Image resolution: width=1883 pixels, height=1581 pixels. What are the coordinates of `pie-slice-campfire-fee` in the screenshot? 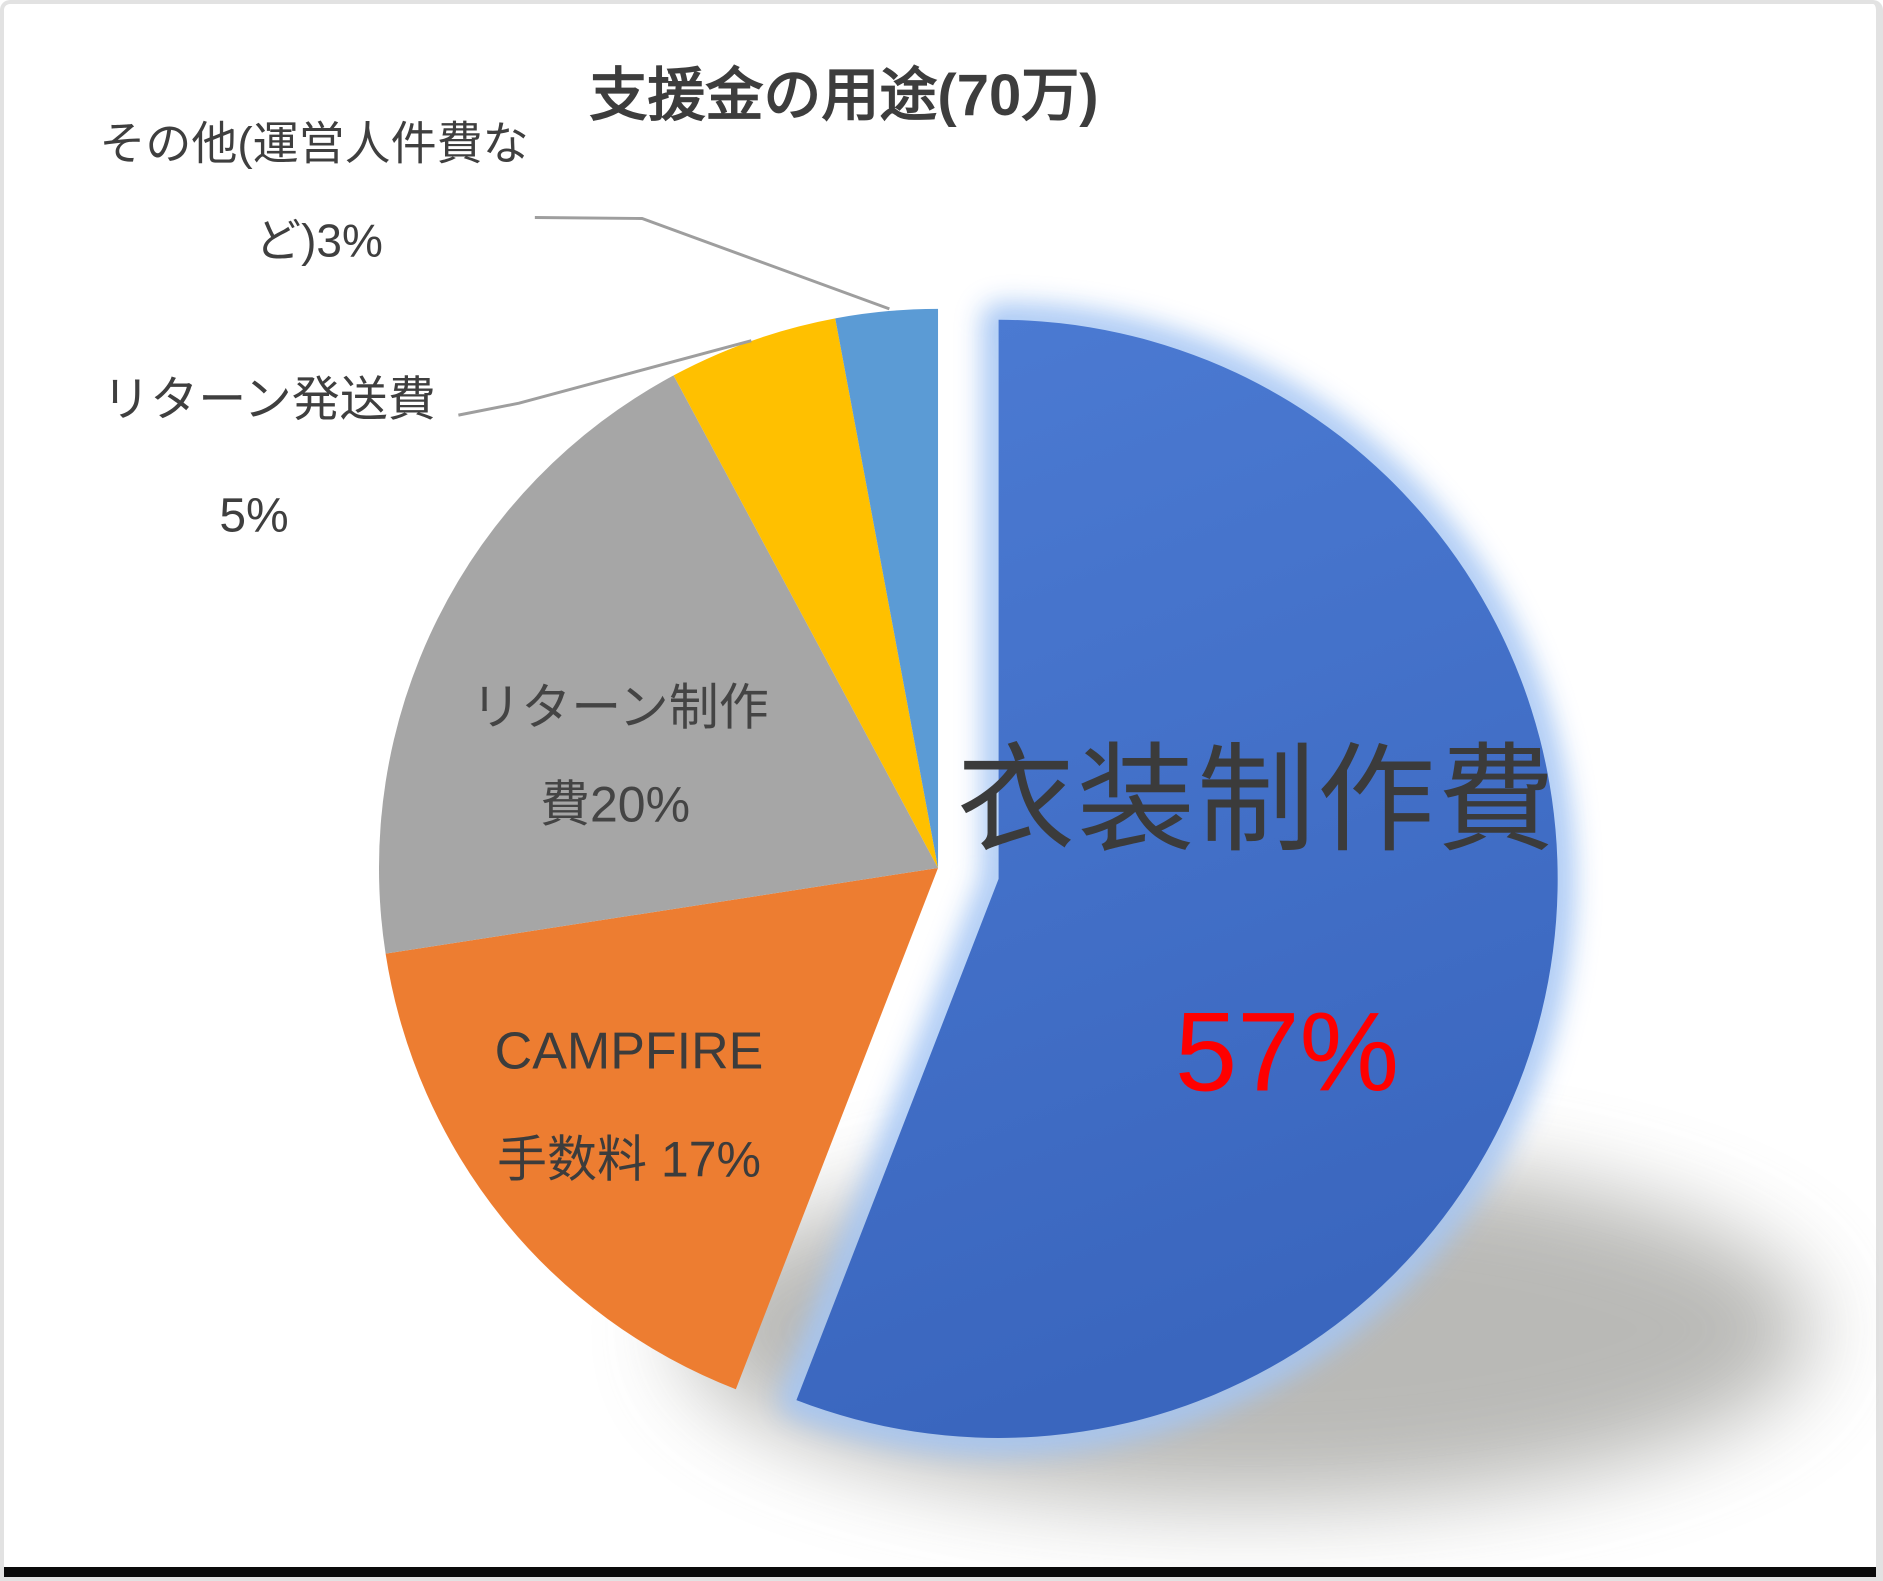 It's located at (662, 1128).